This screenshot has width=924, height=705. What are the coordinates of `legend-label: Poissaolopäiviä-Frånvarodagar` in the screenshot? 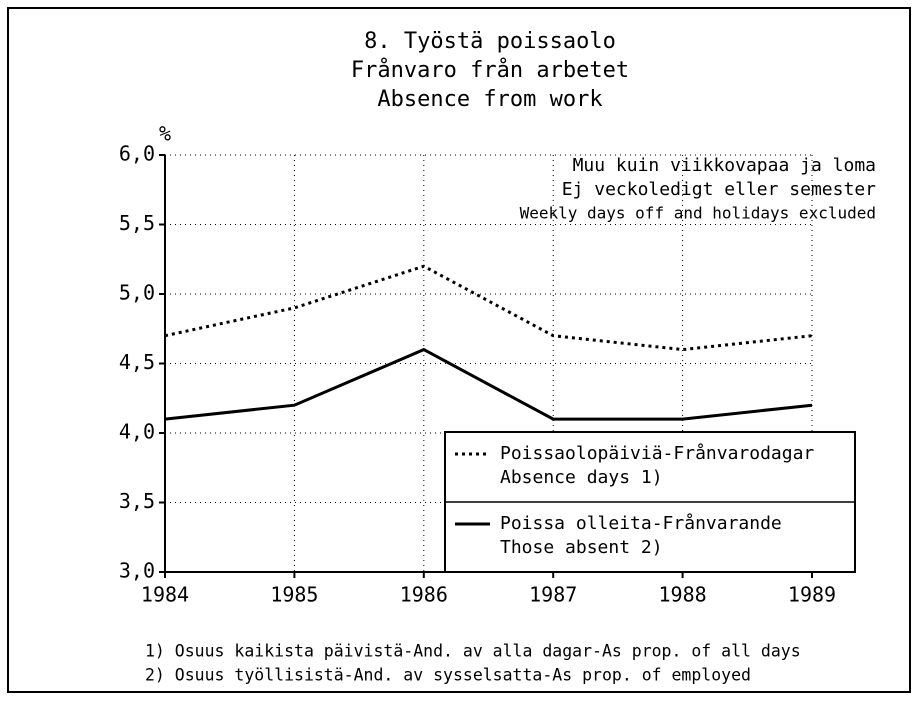 It's located at (657, 453).